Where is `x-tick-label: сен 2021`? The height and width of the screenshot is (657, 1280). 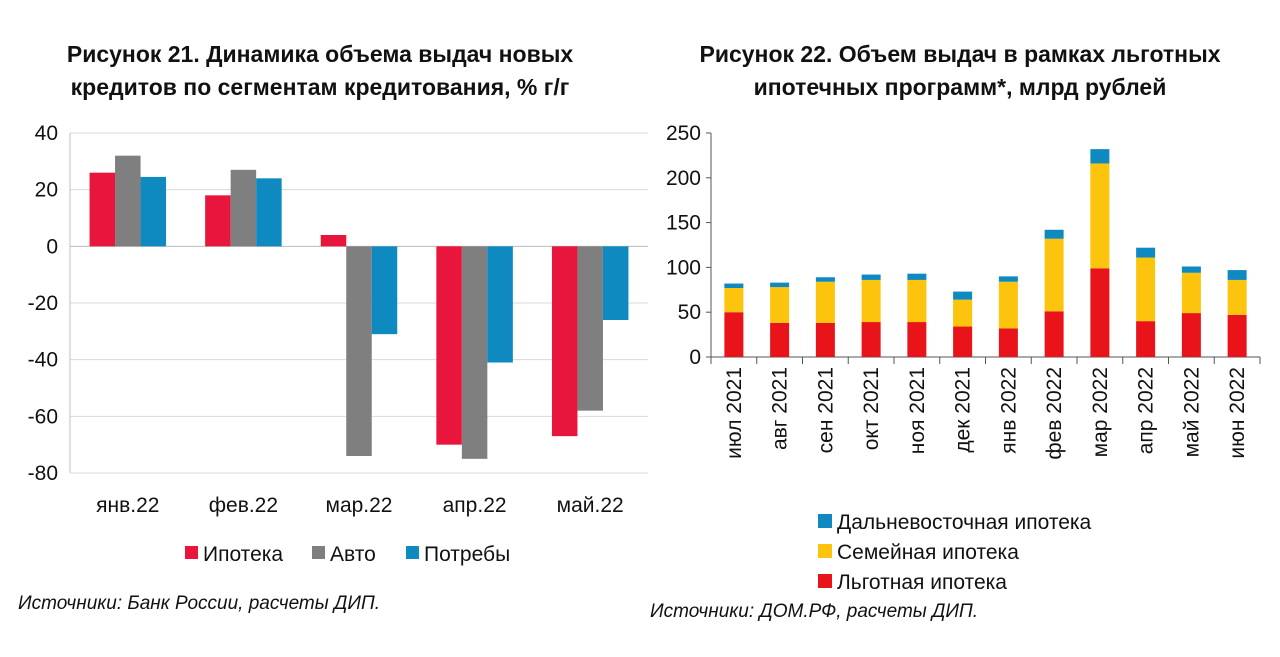
x-tick-label: сен 2021 is located at coordinates (825, 410).